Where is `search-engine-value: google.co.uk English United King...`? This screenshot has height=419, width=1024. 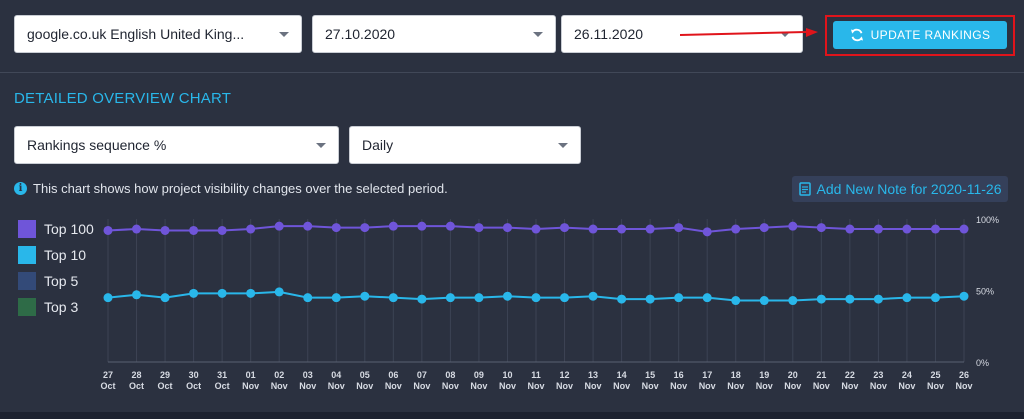 search-engine-value: google.co.uk English United King... is located at coordinates (136, 34).